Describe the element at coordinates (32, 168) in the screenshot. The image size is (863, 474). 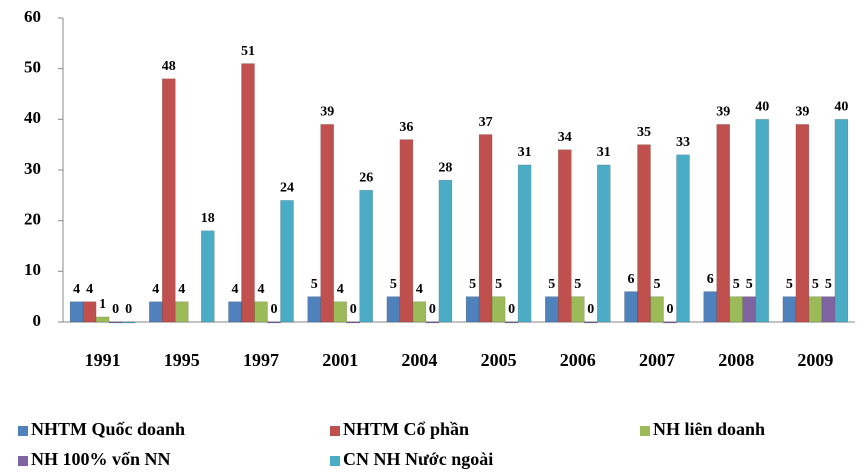
I see `y-tick-label: 30` at that location.